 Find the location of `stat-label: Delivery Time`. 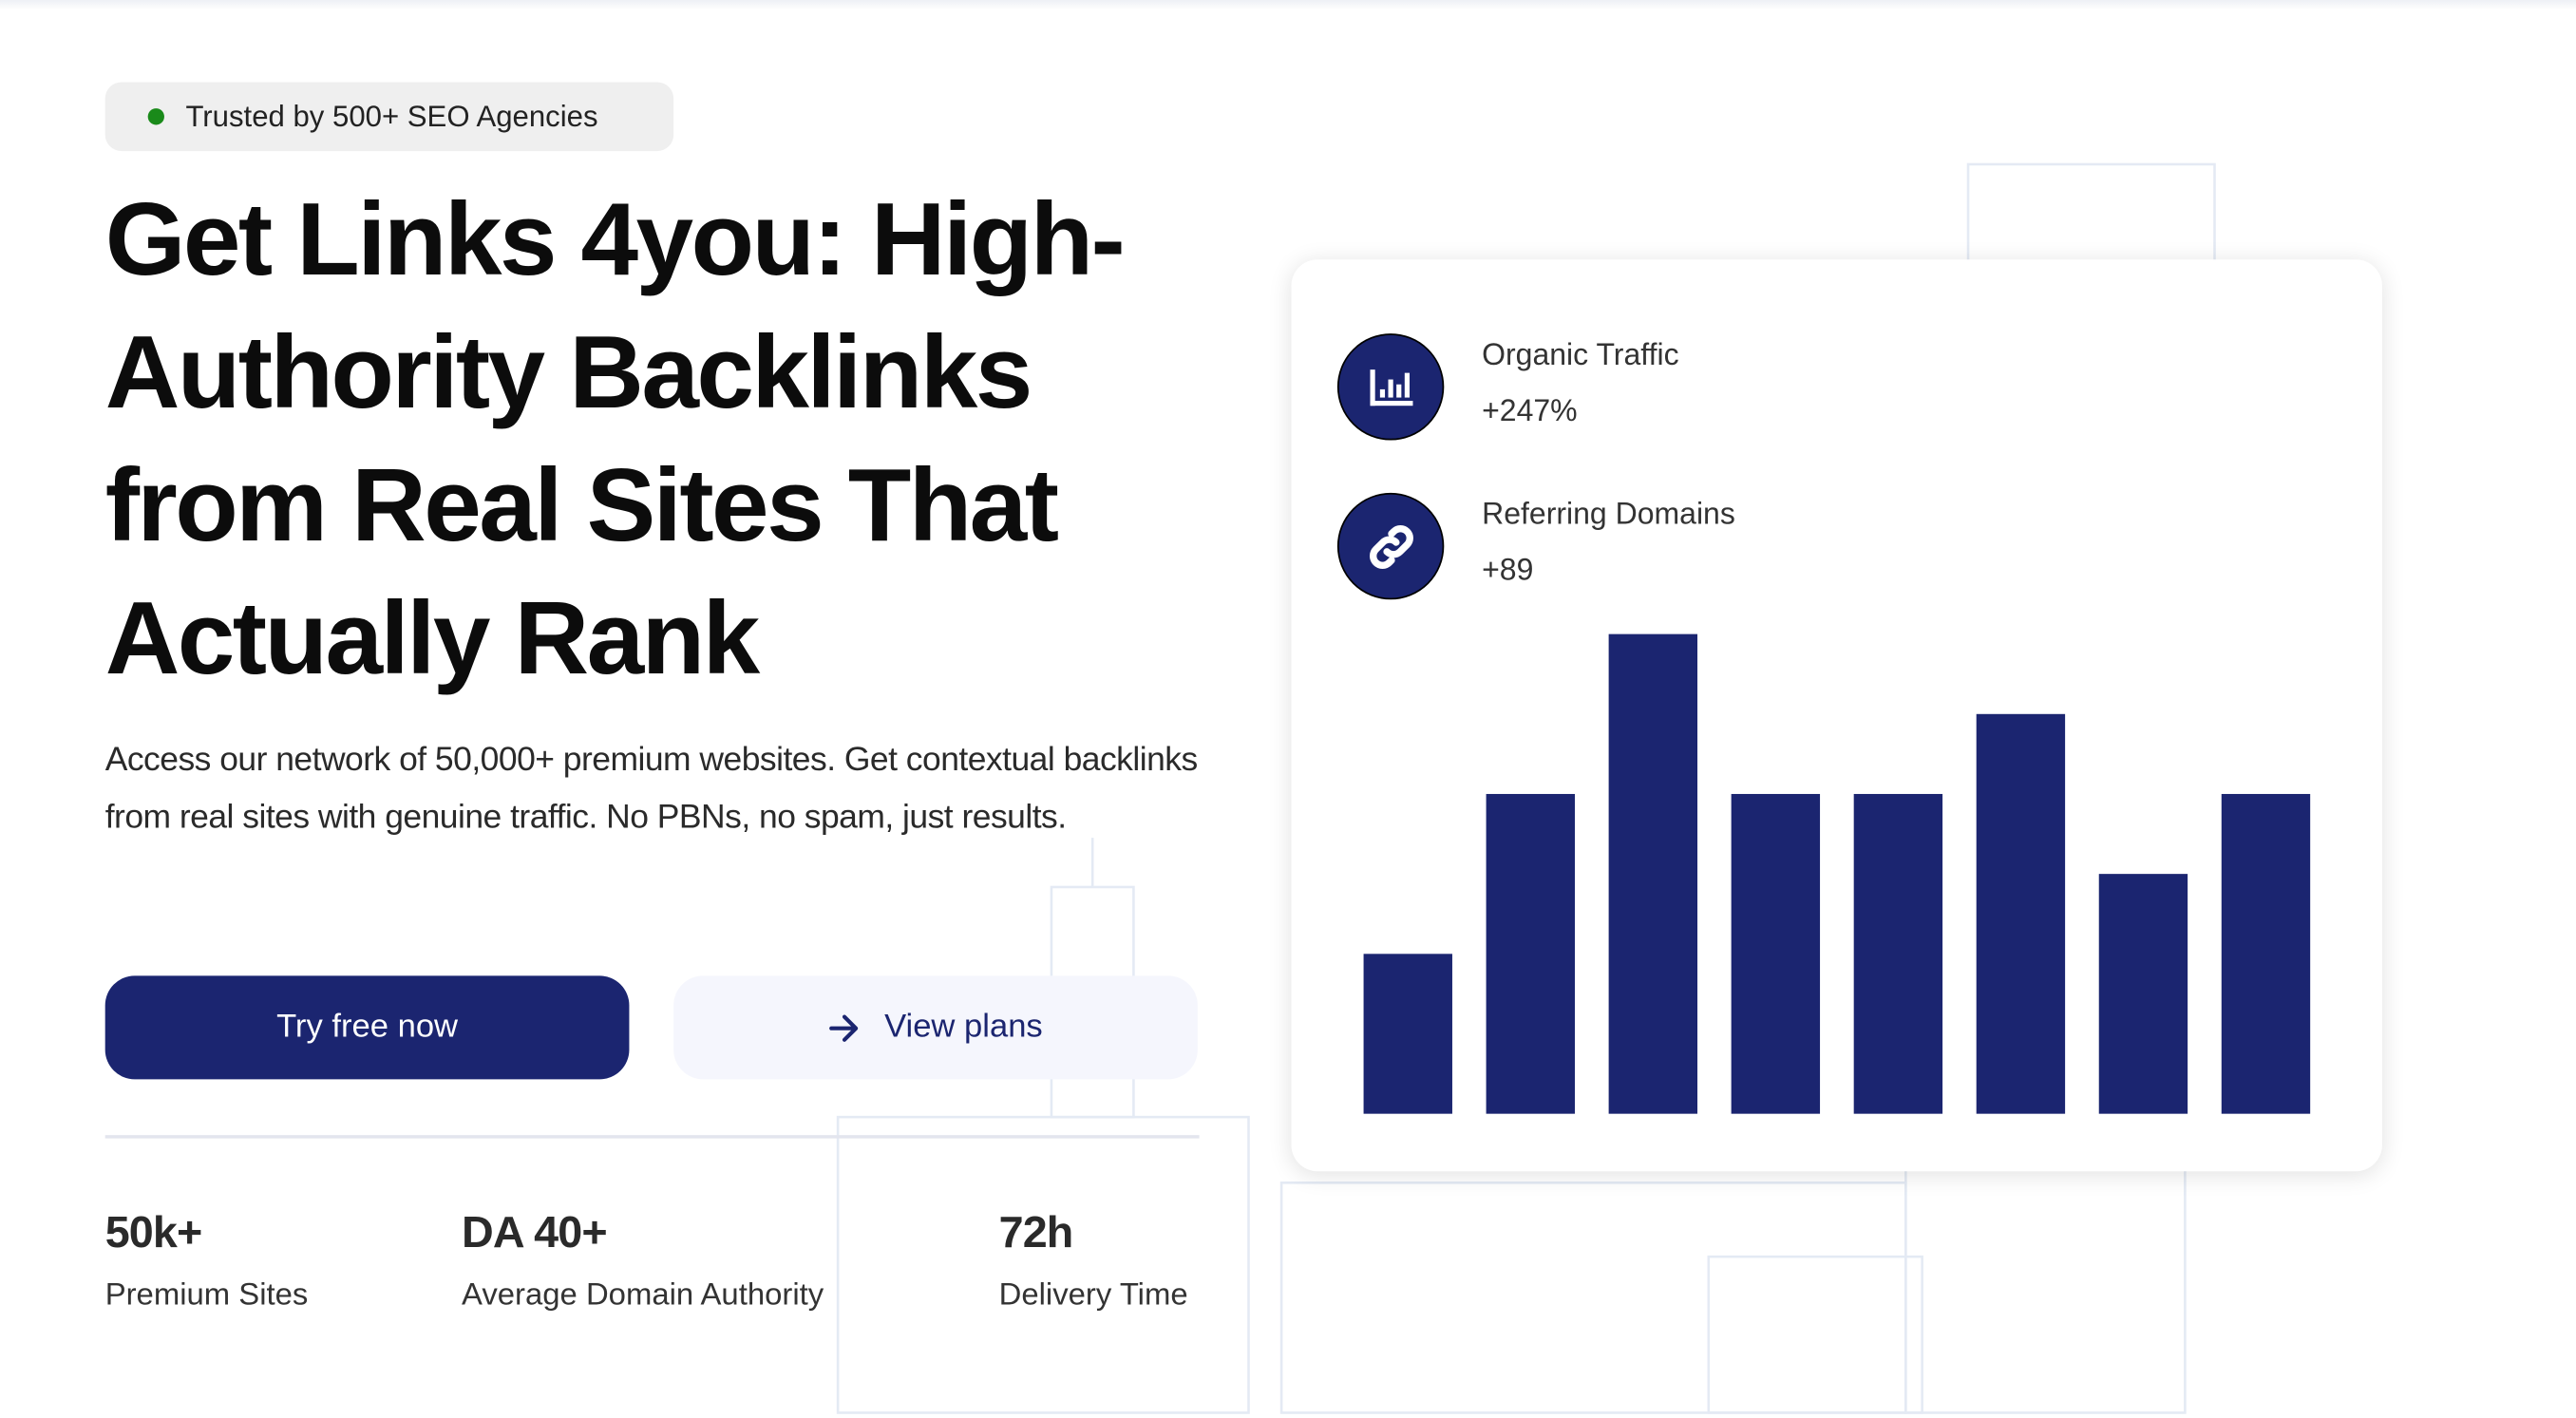

stat-label: Delivery Time is located at coordinates (1093, 1295).